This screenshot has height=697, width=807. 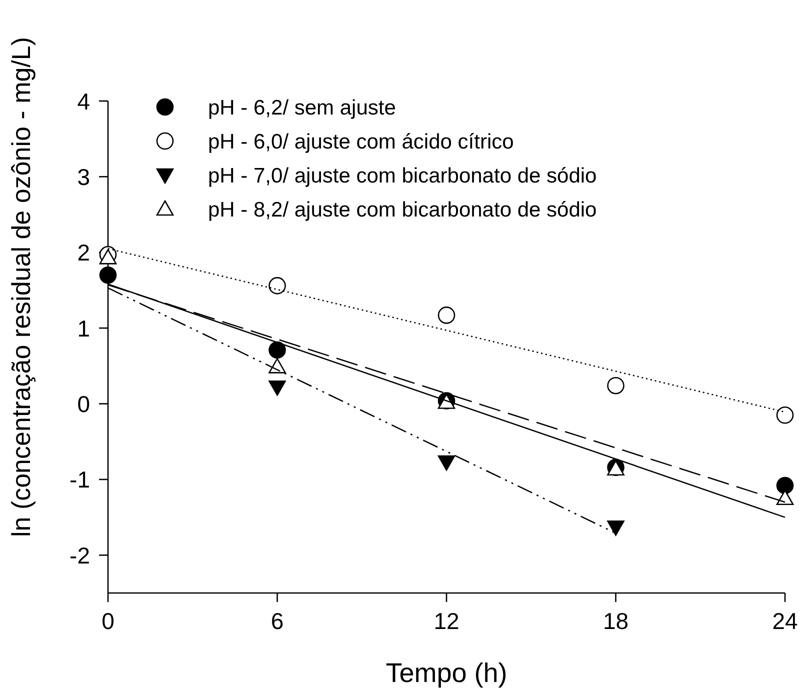 What do you see at coordinates (83, 404) in the screenshot?
I see `y-tick-label: 0` at bounding box center [83, 404].